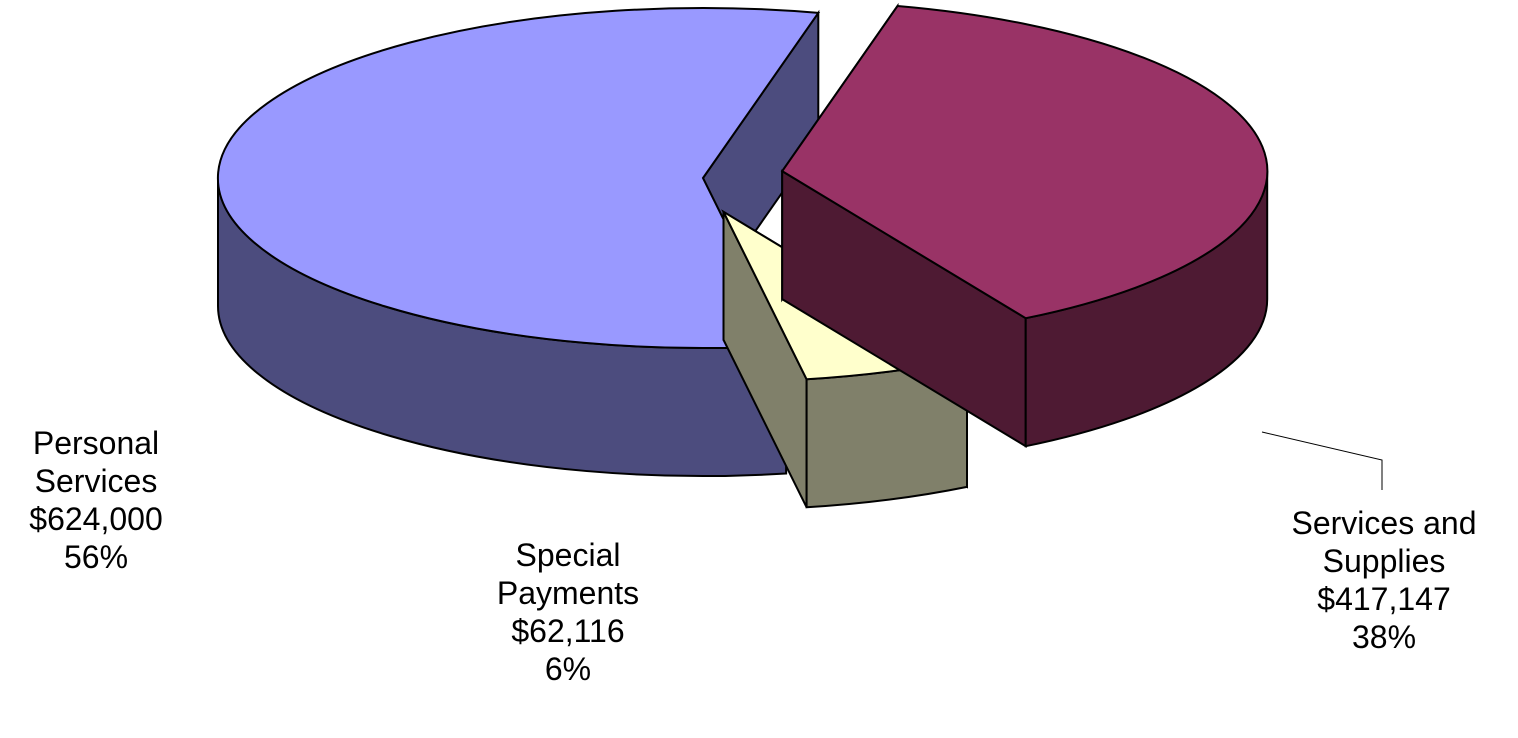 This screenshot has height=738, width=1518. Describe the element at coordinates (96, 500) in the screenshot. I see `slice-label-personal-services: Personal Services $624,000 56%` at that location.